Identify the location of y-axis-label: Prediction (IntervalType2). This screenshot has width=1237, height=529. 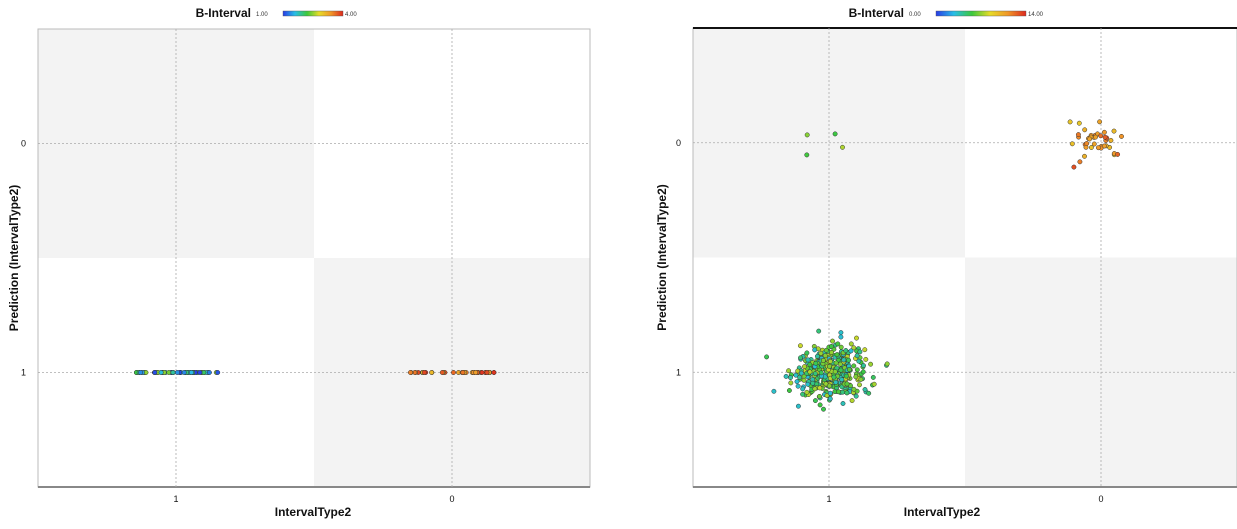
(14, 258).